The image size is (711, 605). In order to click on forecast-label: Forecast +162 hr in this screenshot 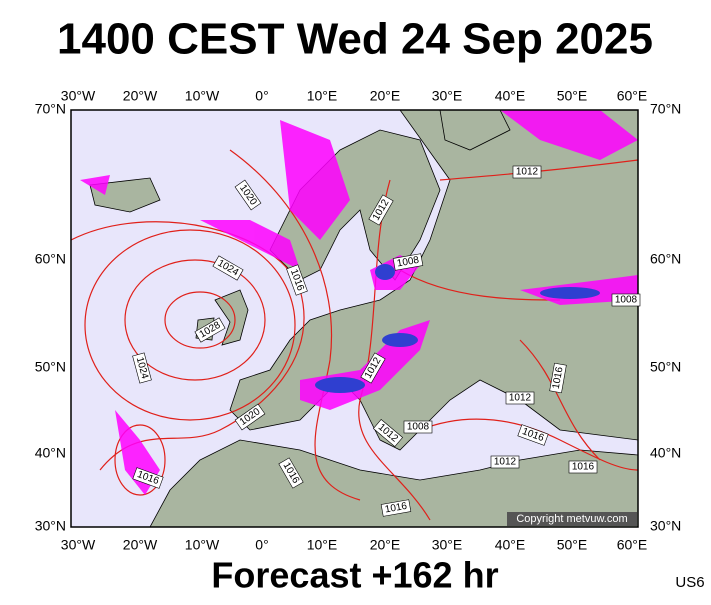, I will do `click(354, 575)`.